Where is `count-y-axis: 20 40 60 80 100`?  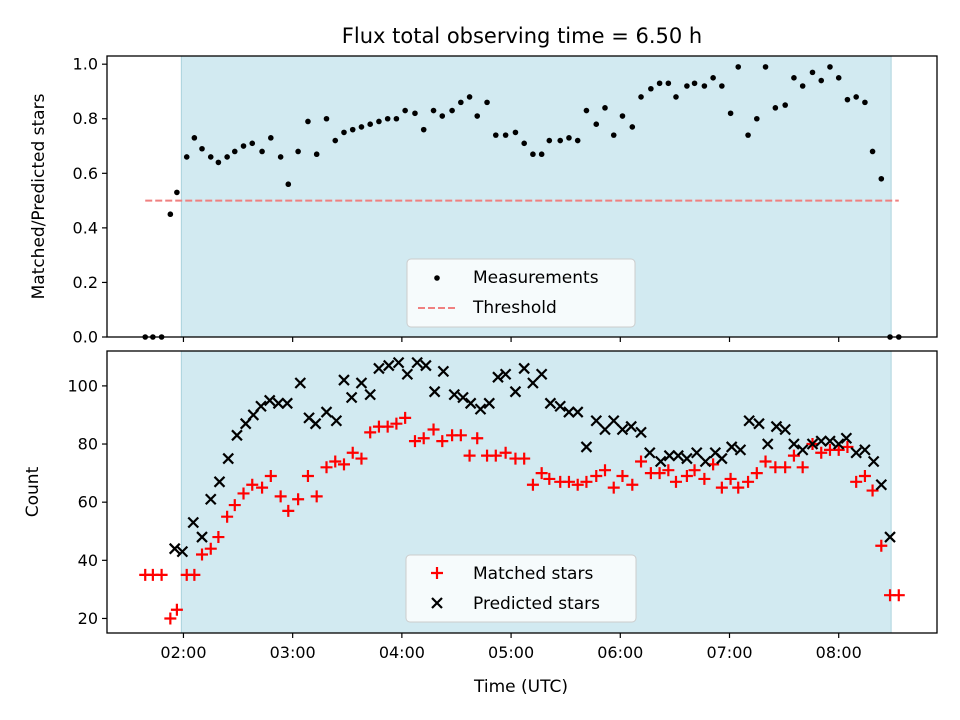
count-y-axis: 20 40 60 80 100 is located at coordinates (87, 502).